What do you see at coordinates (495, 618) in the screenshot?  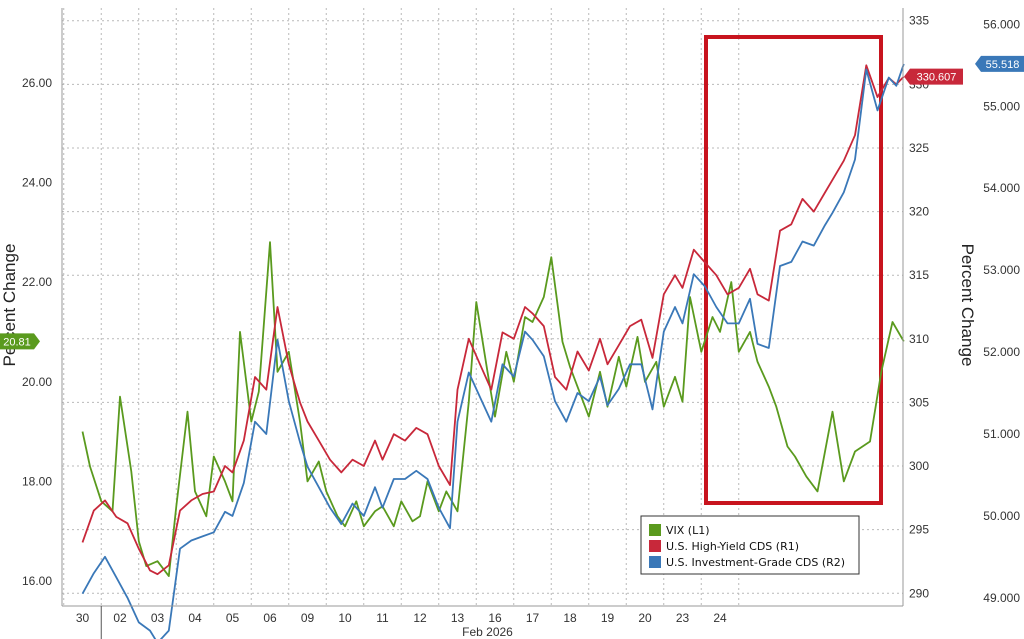 I see `x-tick-label: 16` at bounding box center [495, 618].